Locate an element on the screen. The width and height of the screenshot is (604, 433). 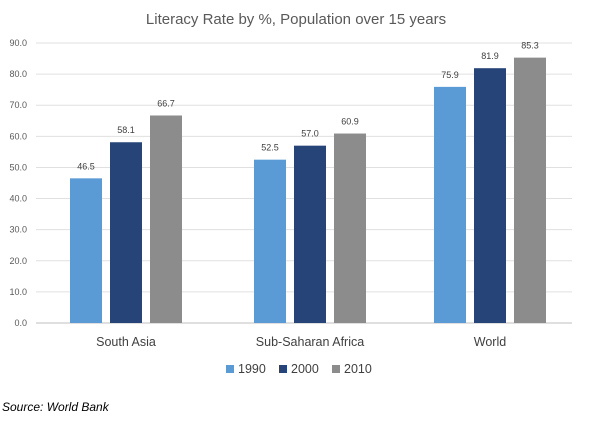
y-tick-label: 20.0 is located at coordinates (18, 261).